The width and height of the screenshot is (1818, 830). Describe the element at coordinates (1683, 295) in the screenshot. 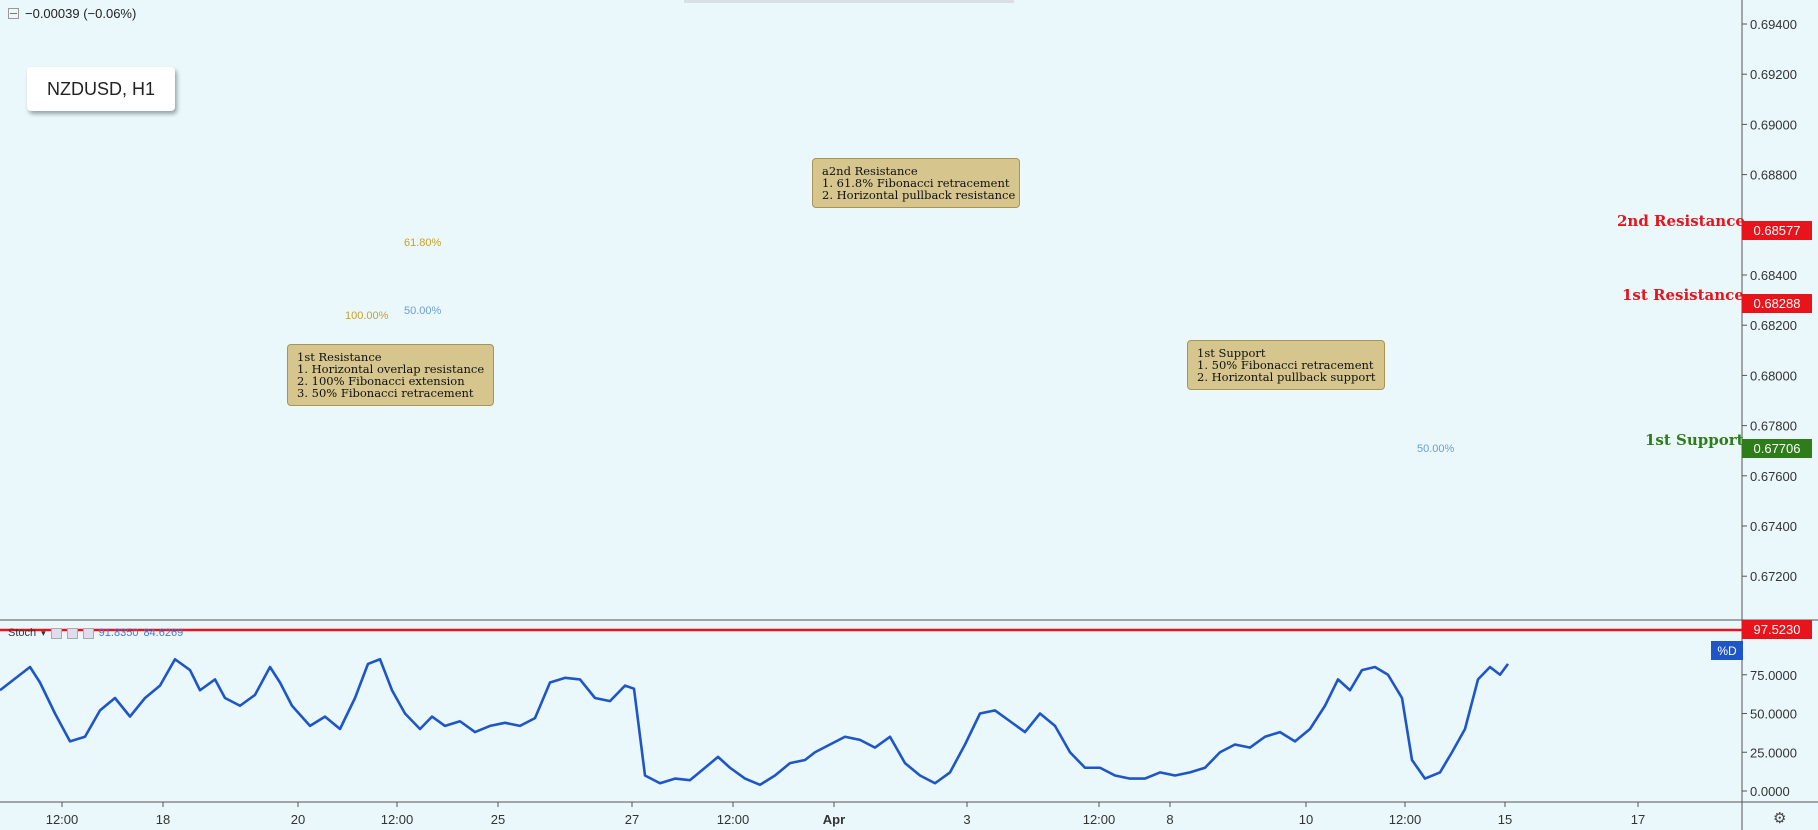

I see `level-name-1st-resistance: 1st Resistance` at that location.